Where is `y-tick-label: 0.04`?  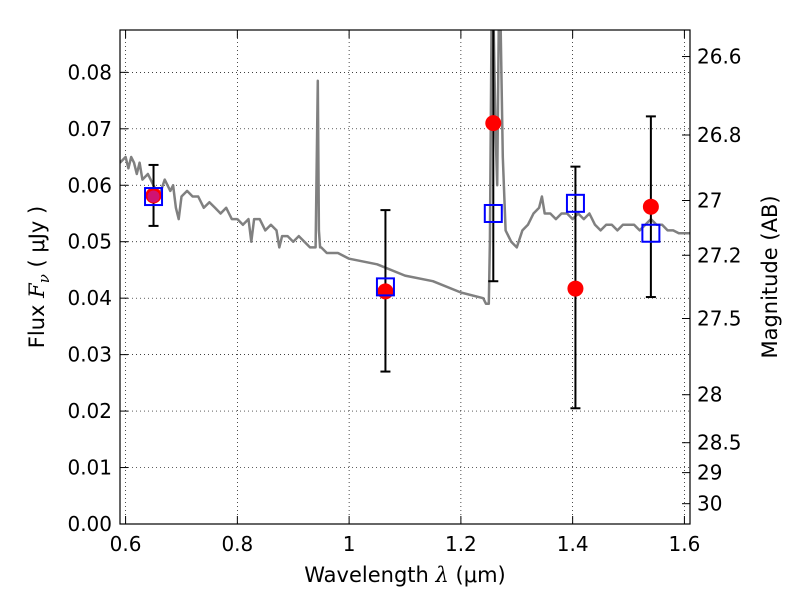
y-tick-label: 0.04 is located at coordinates (89, 298).